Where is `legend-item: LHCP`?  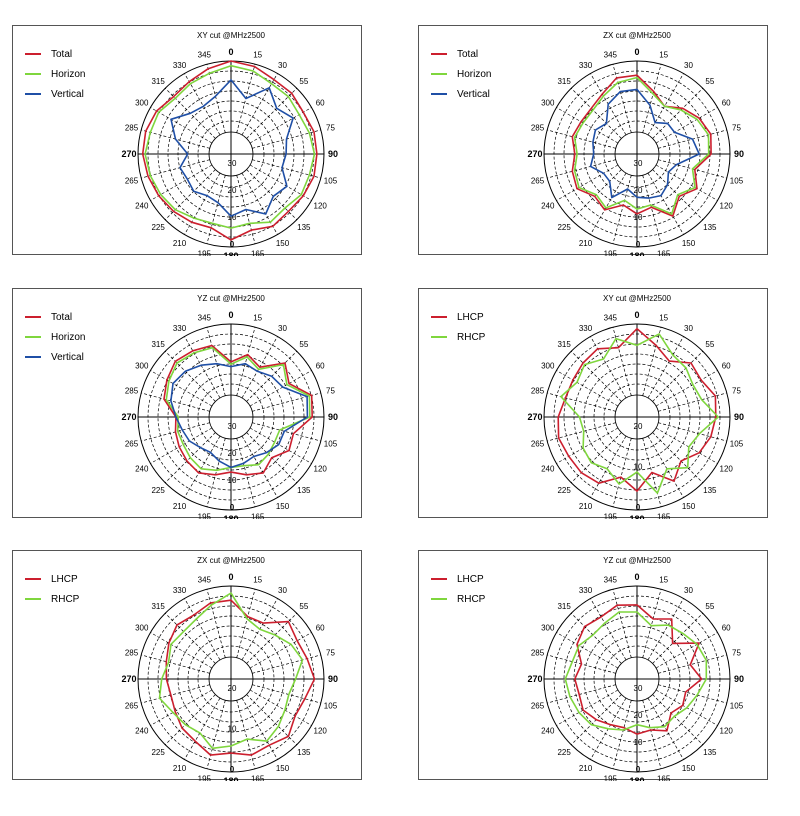 legend-item: LHCP is located at coordinates (52, 579).